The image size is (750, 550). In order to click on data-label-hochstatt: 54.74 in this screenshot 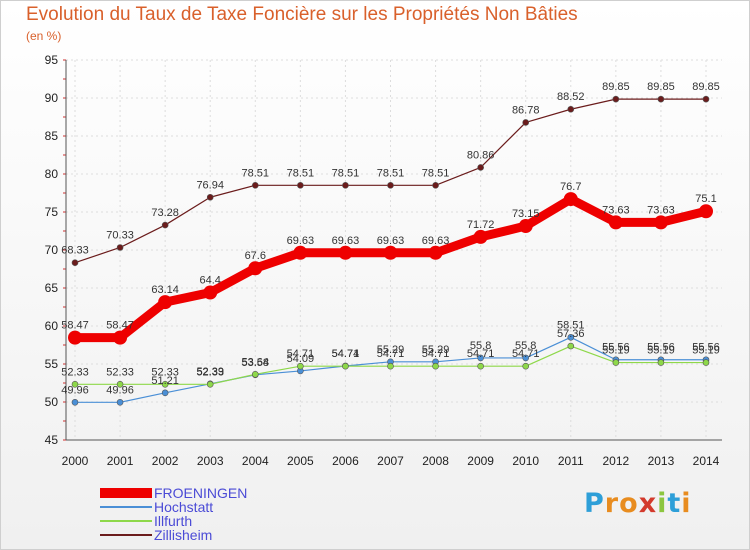, I will do `click(346, 354)`.